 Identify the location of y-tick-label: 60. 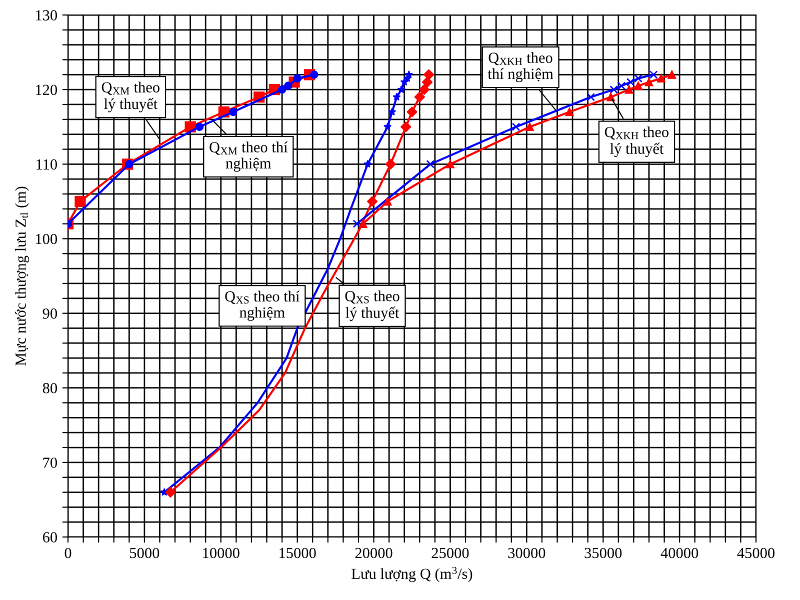
(49, 537).